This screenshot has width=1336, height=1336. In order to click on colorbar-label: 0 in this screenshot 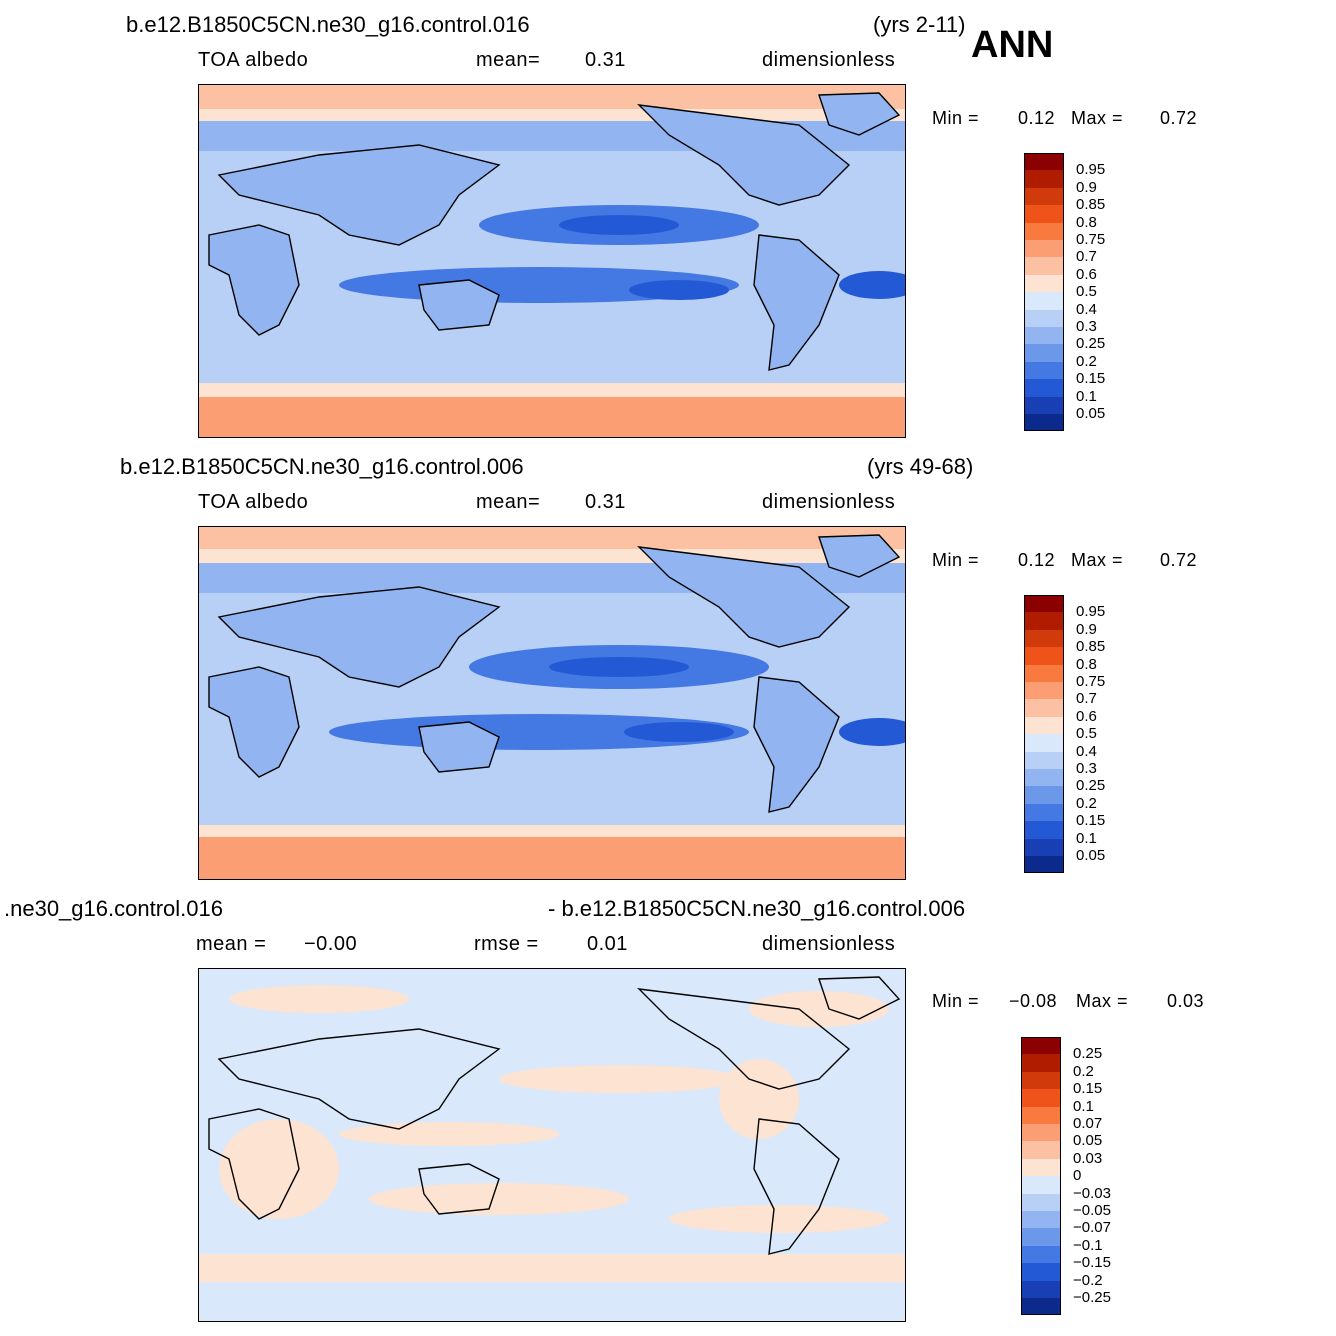, I will do `click(1077, 1176)`.